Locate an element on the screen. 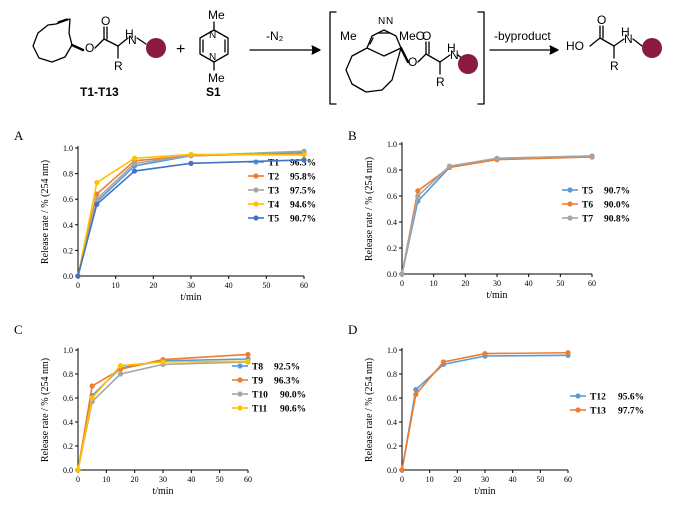  panel-a-series-t1-legend-value: 96.3% is located at coordinates (303, 164).